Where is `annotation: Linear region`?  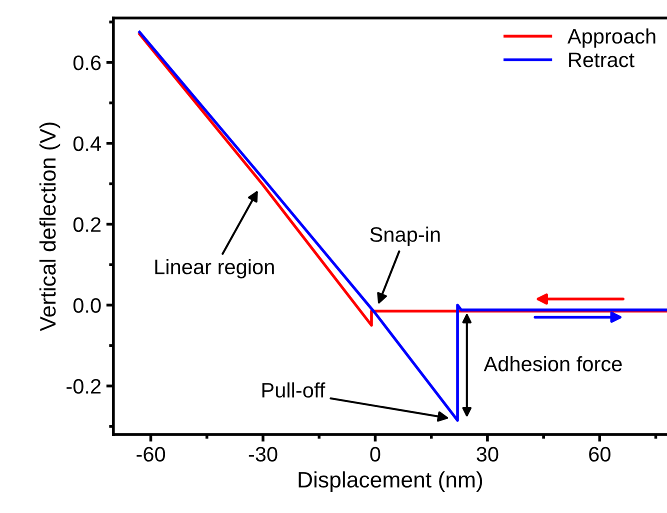
annotation: Linear region is located at coordinates (214, 268).